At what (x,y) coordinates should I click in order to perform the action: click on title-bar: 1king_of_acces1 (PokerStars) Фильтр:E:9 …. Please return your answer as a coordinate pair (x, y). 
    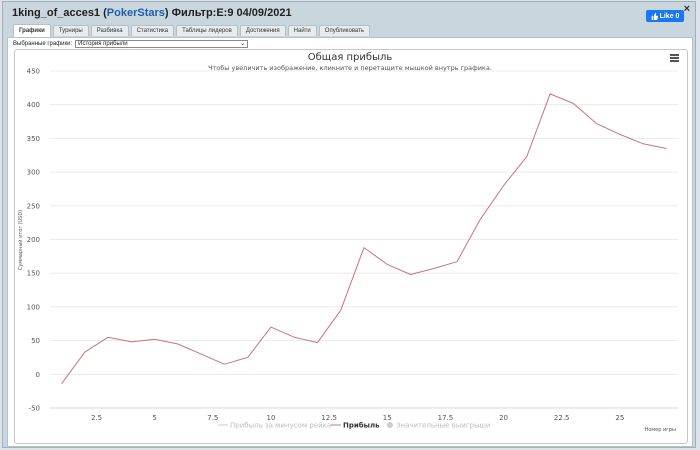
    Looking at the image, I should click on (349, 13).